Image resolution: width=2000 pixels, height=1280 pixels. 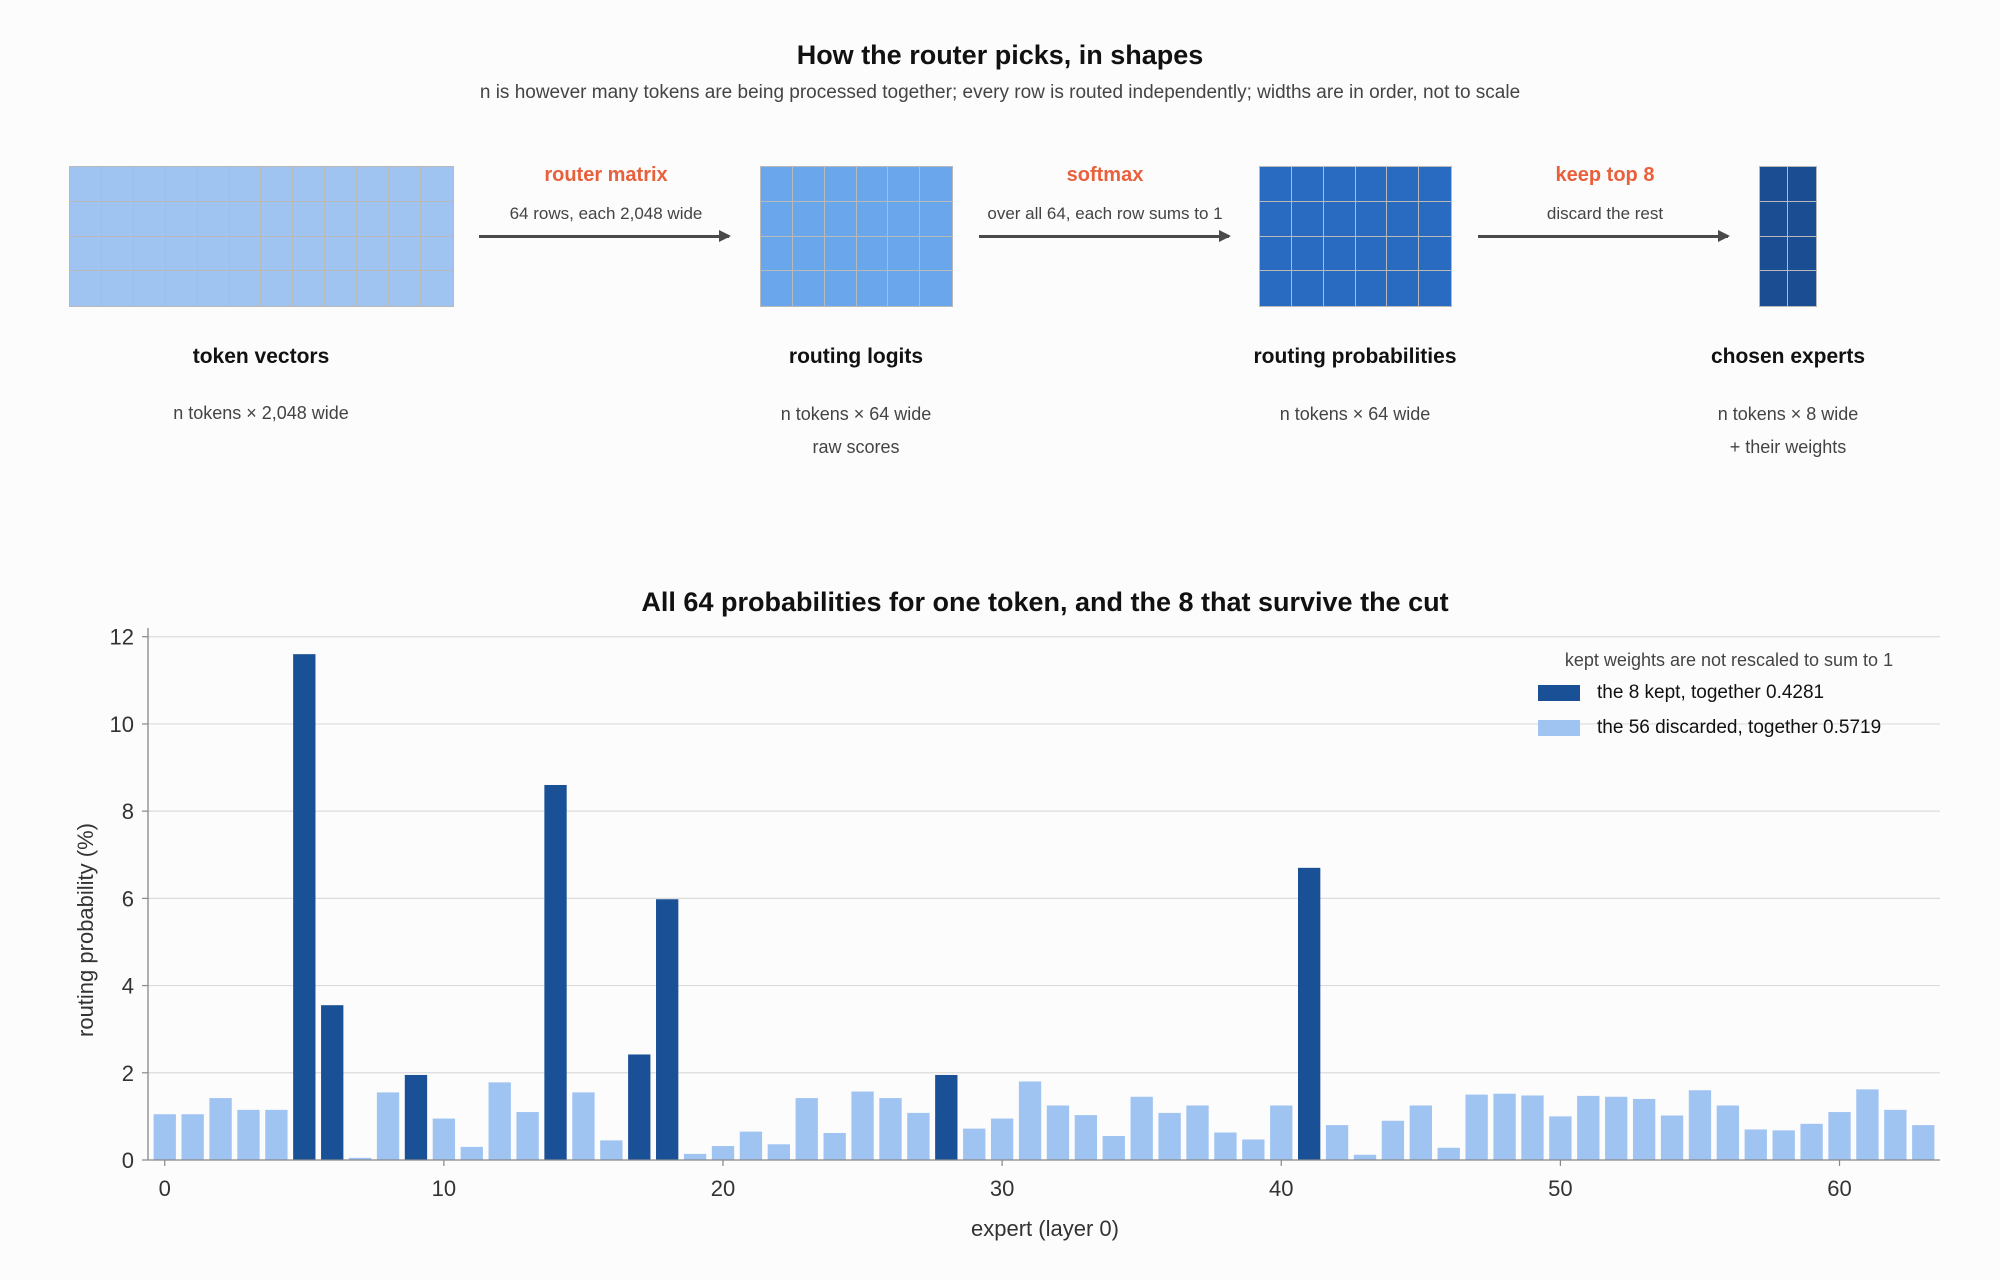 I want to click on op-desc-router-matrix: 64 rows, each 2,048 wide, so click(x=606, y=213).